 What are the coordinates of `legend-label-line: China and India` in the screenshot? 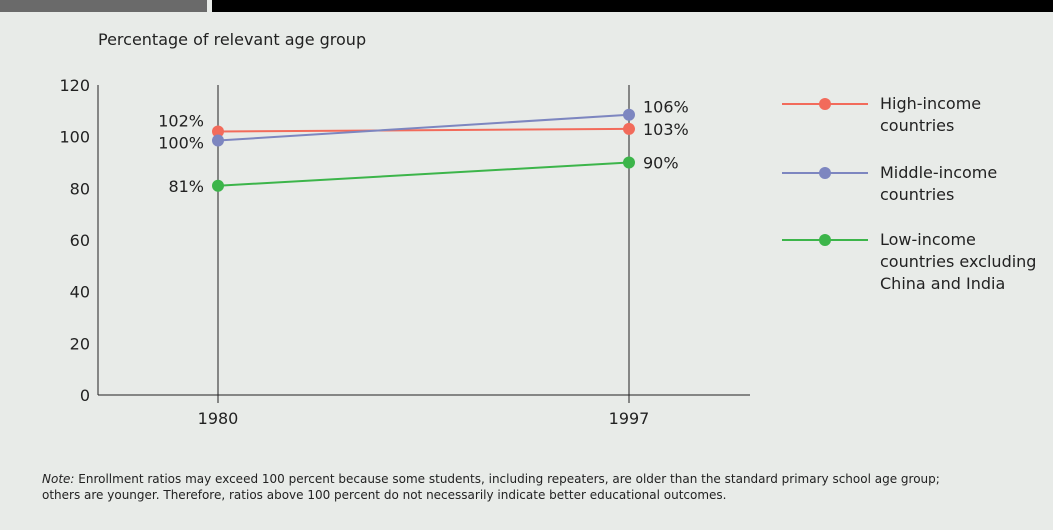 It's located at (943, 283).